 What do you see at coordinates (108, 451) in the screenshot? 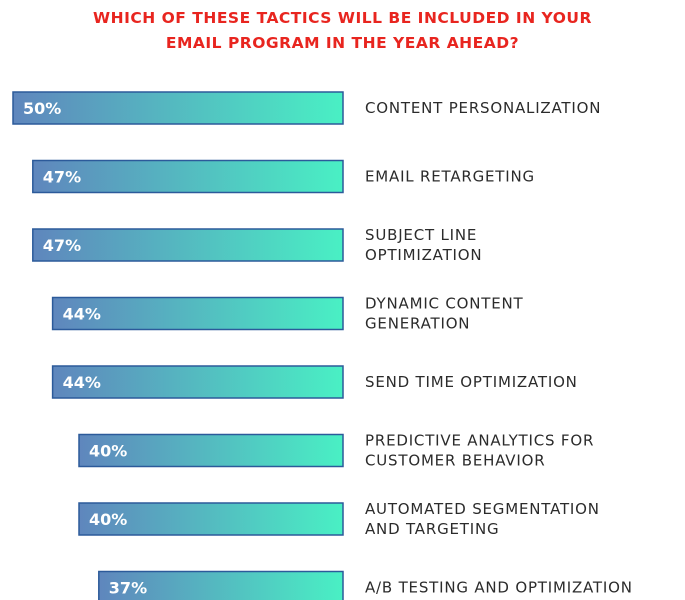
I see `bar-value-label-6: 40%` at bounding box center [108, 451].